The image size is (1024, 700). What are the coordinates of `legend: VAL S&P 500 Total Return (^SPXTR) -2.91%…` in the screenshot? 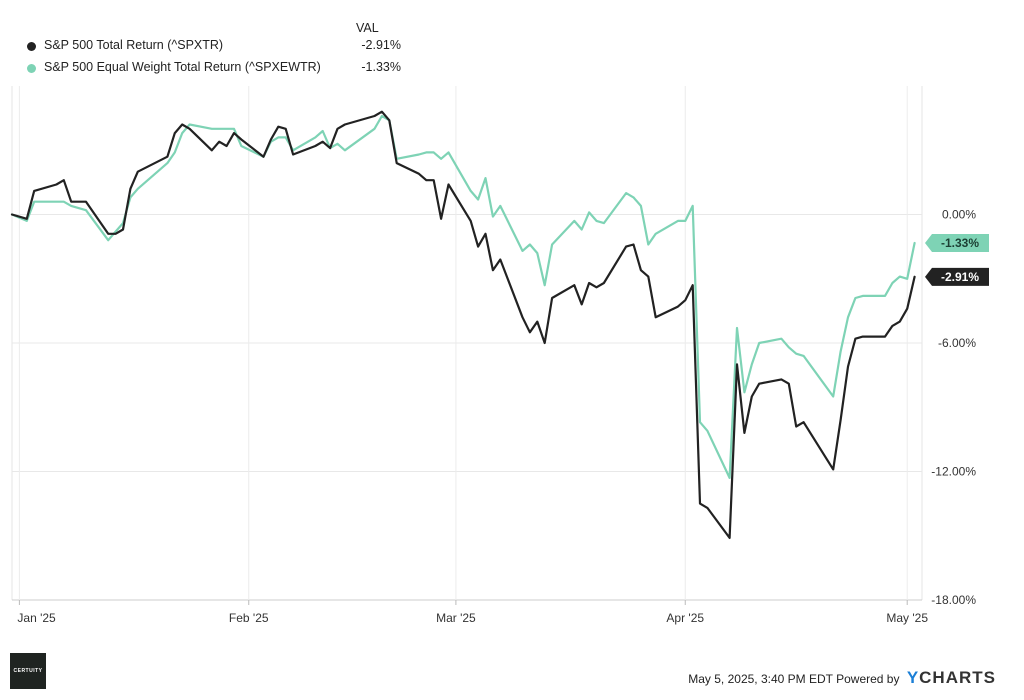 It's located at (210, 40).